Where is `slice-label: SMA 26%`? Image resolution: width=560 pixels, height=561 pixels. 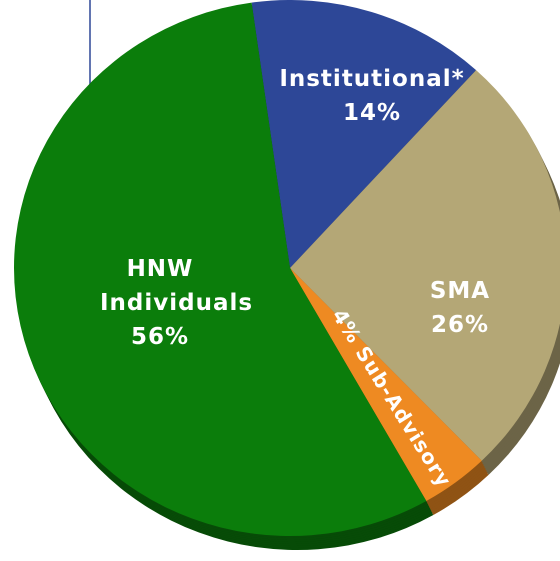
slice-label: SMA 26% is located at coordinates (460, 308).